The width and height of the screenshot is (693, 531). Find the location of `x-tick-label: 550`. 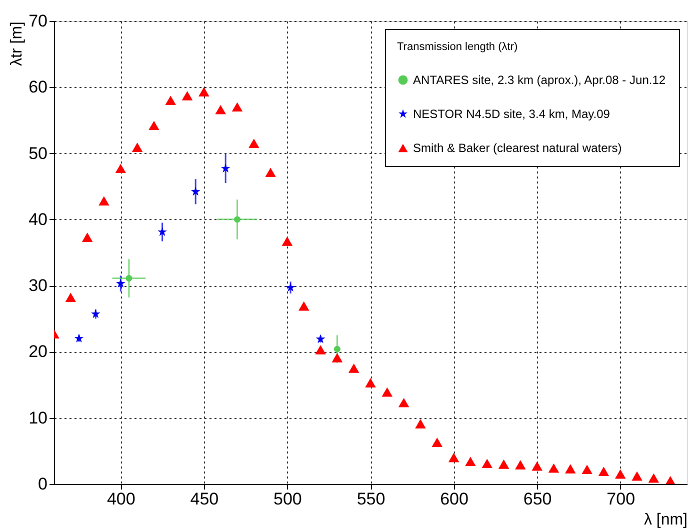

x-tick-label: 550 is located at coordinates (371, 499).